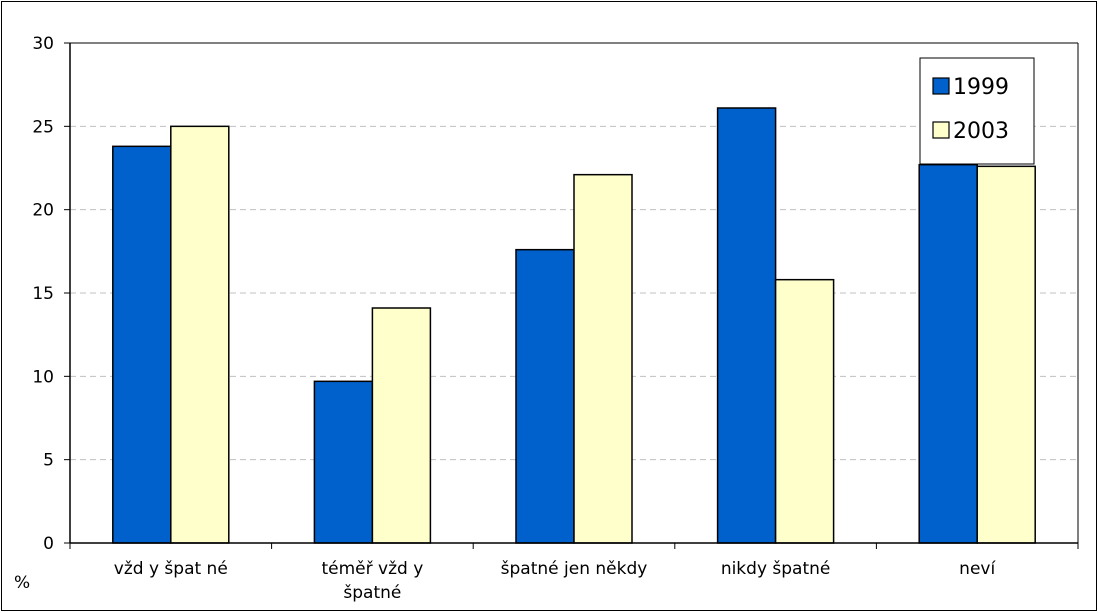 This screenshot has height=613, width=1099. Describe the element at coordinates (981, 131) in the screenshot. I see `legend-label-2003: 2003` at that location.